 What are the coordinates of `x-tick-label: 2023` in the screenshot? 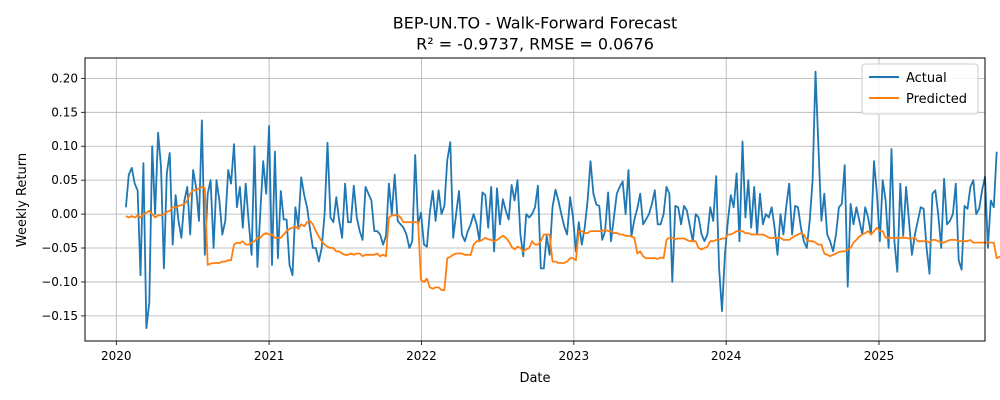 It's located at (574, 356).